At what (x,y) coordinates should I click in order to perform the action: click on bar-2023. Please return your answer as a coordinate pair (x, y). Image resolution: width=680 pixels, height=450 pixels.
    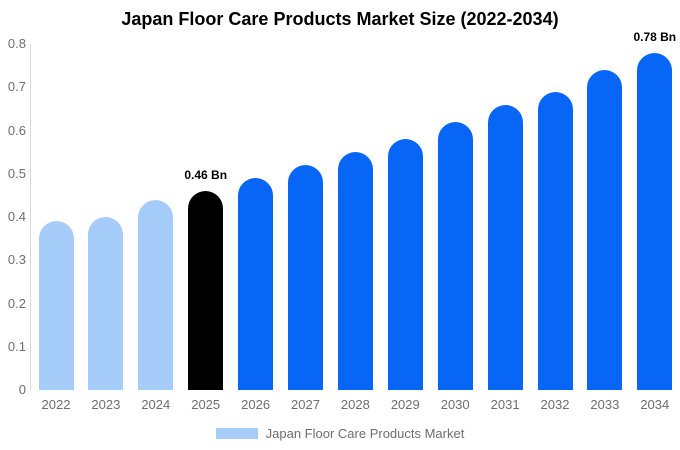
    Looking at the image, I should click on (106, 303).